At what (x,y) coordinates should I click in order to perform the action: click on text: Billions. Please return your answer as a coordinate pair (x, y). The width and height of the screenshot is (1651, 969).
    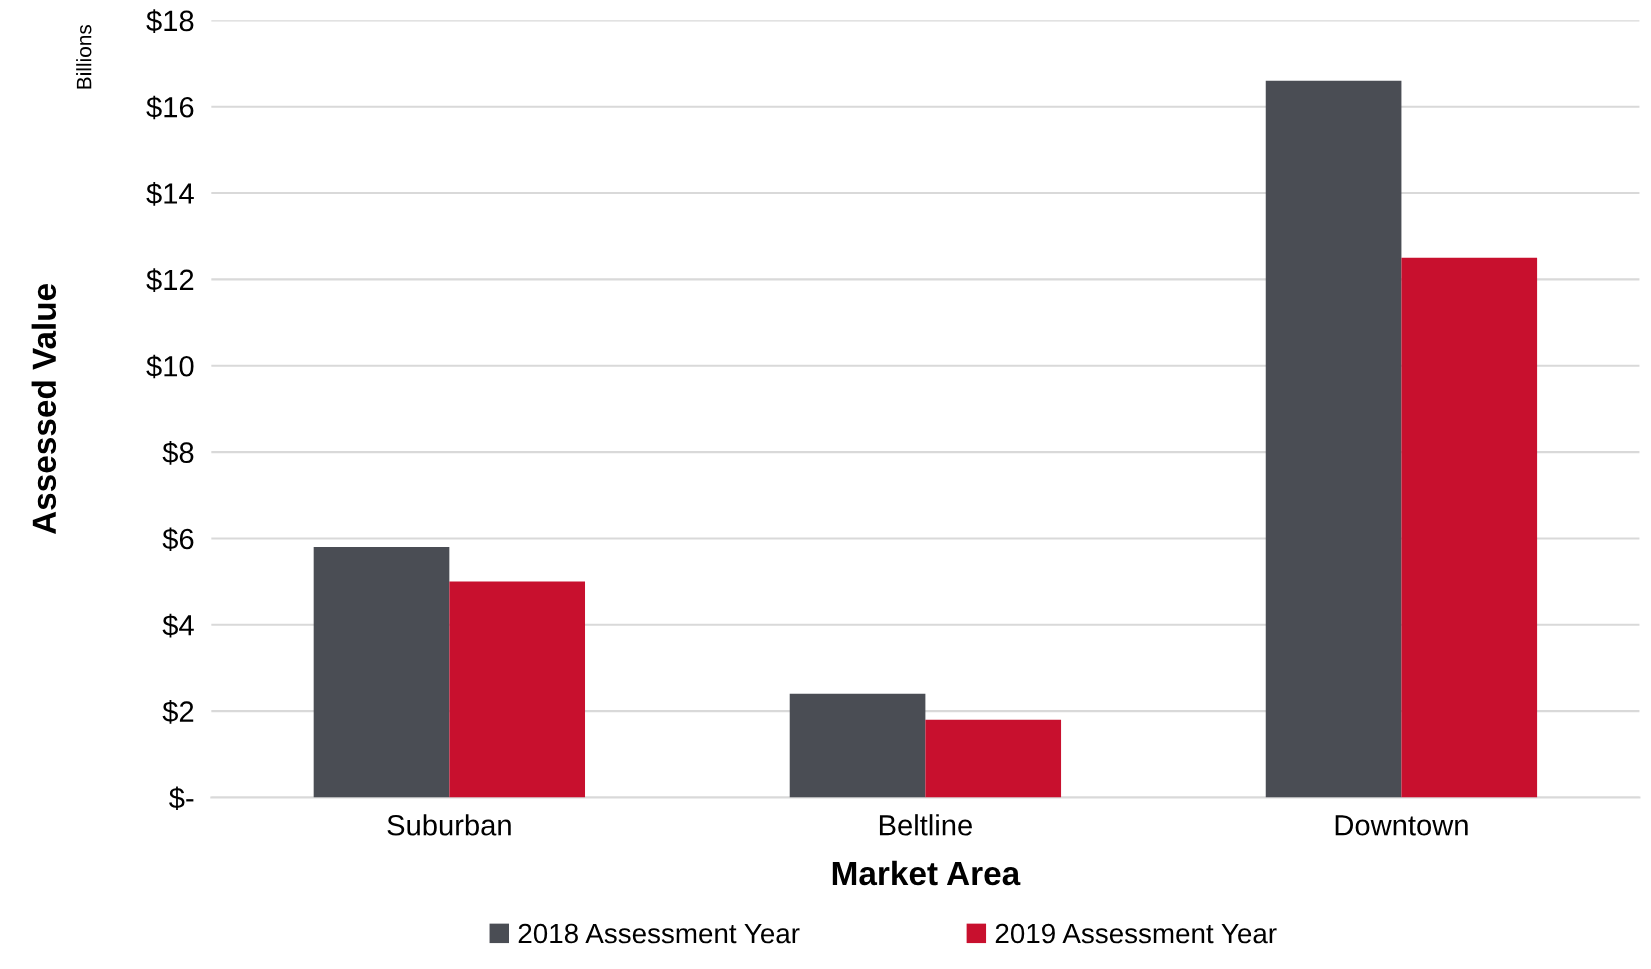
    Looking at the image, I should click on (84, 56).